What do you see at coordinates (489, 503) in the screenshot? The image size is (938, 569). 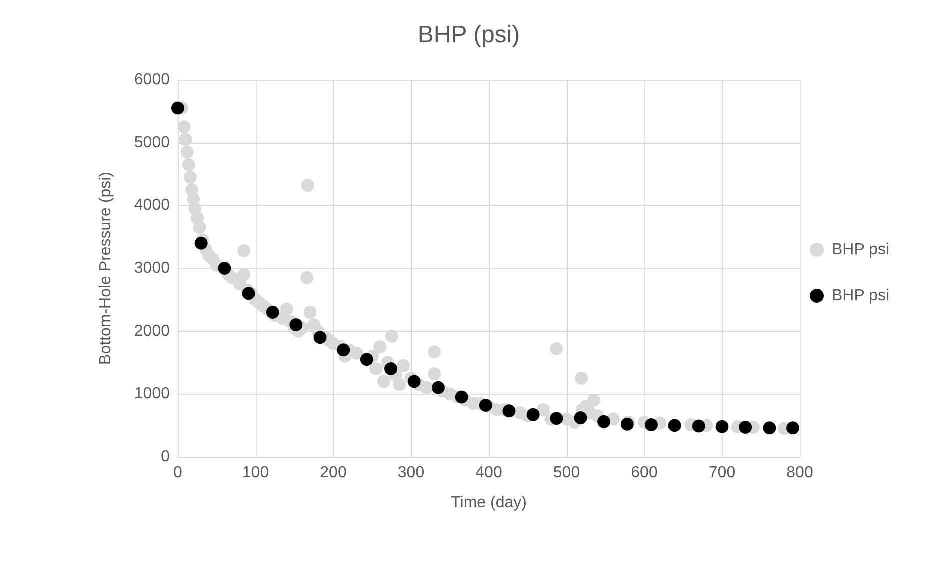 I see `x-axis-title: Time (day)` at bounding box center [489, 503].